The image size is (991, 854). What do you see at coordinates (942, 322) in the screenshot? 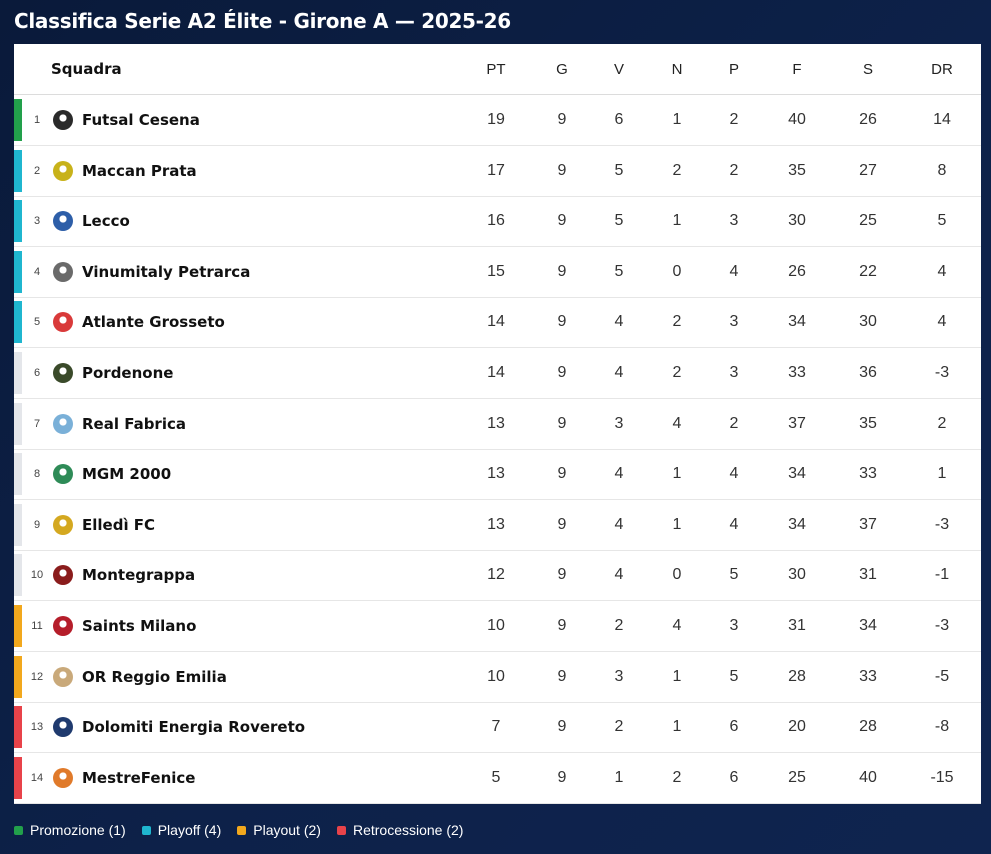
I see `stat-dr: 4` at bounding box center [942, 322].